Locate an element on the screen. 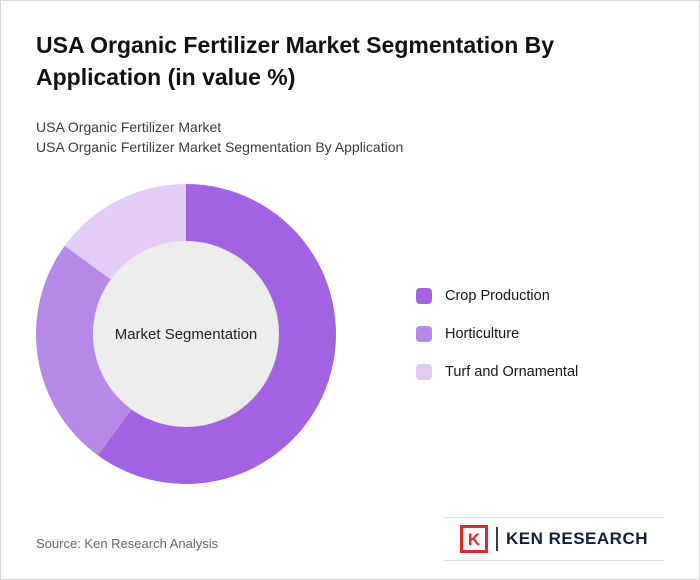  legend-item-crop-production: Crop Production is located at coordinates (497, 296).